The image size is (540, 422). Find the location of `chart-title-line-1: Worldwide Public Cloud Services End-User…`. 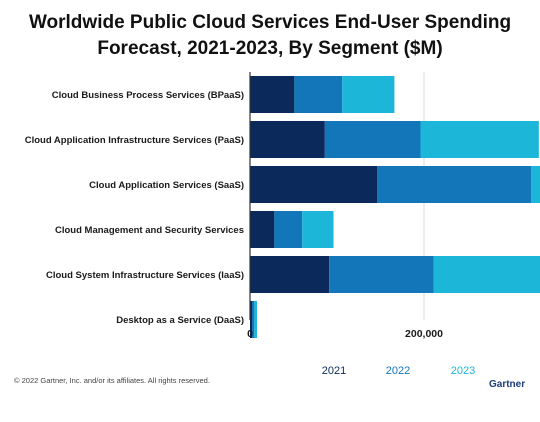

chart-title-line-1: Worldwide Public Cloud Services End-User… is located at coordinates (270, 22).